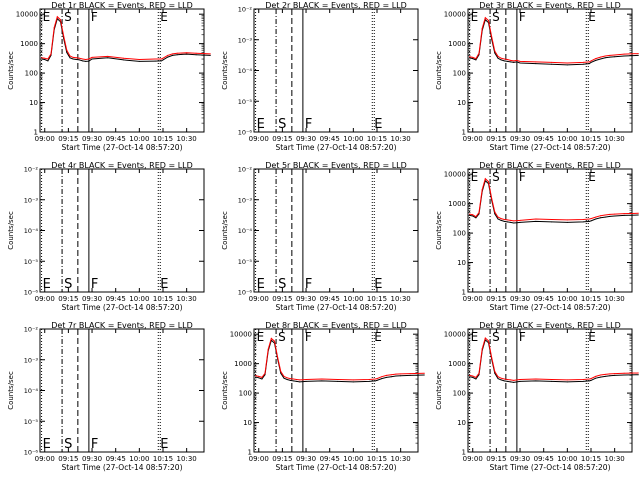  I want to click on marker-label-f: F, so click(94, 284).